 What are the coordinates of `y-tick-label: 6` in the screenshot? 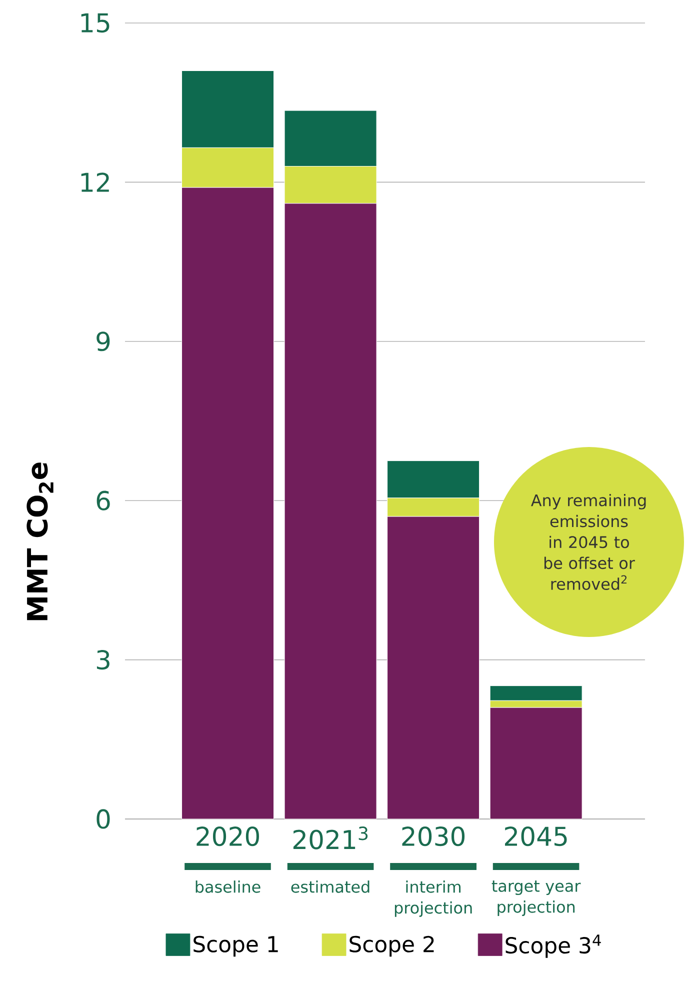 It's located at (103, 500).